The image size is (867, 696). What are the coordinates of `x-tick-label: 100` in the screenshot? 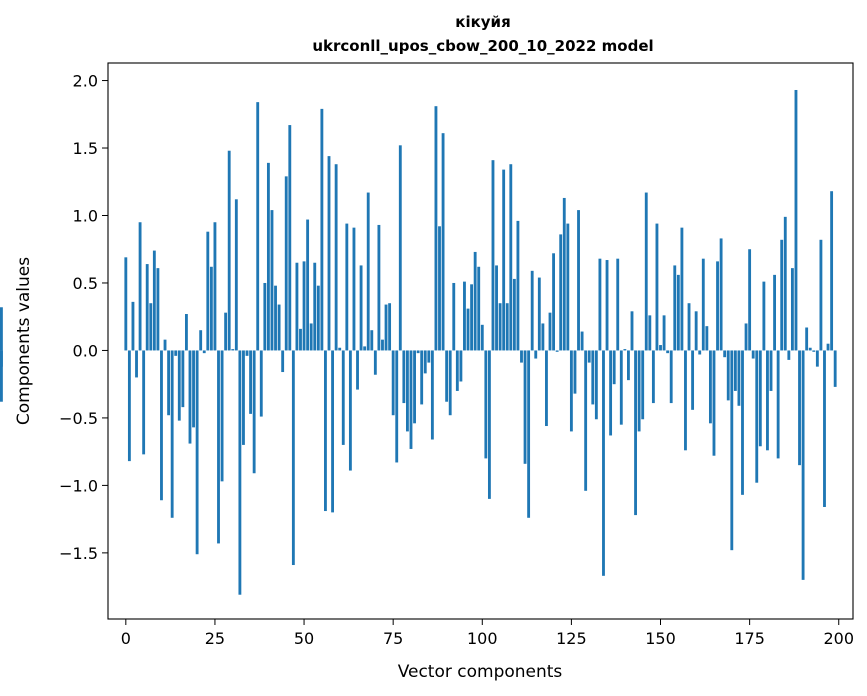 It's located at (482, 638).